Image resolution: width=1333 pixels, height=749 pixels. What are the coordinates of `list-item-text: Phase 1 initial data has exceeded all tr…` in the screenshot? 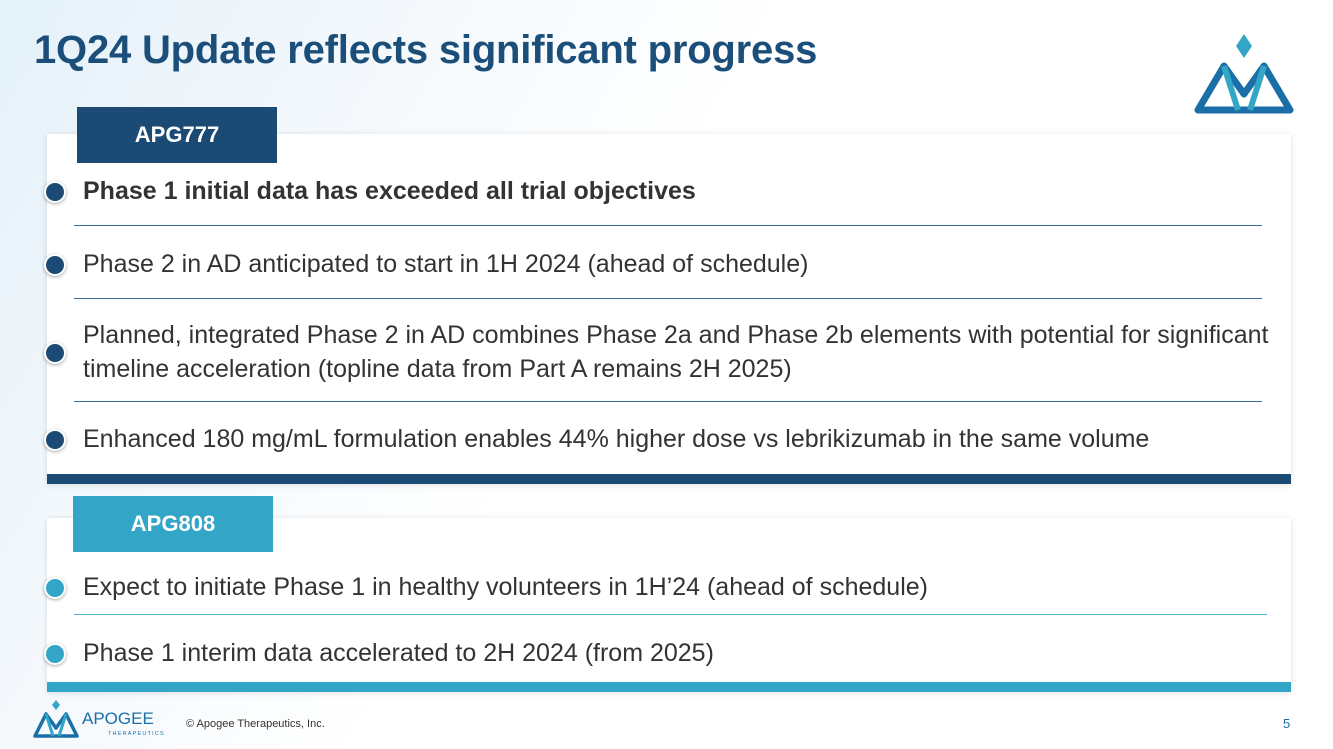 It's located at (389, 191).